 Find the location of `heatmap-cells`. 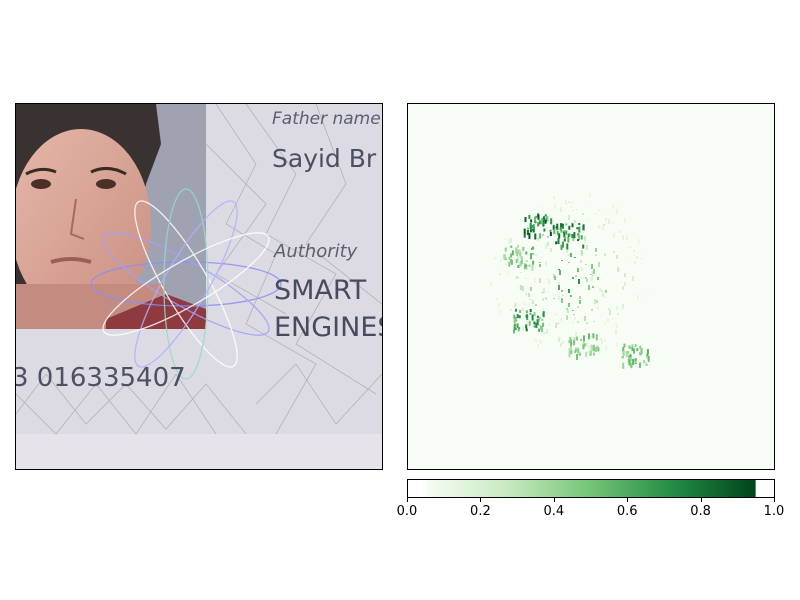

heatmap-cells is located at coordinates (570, 281).